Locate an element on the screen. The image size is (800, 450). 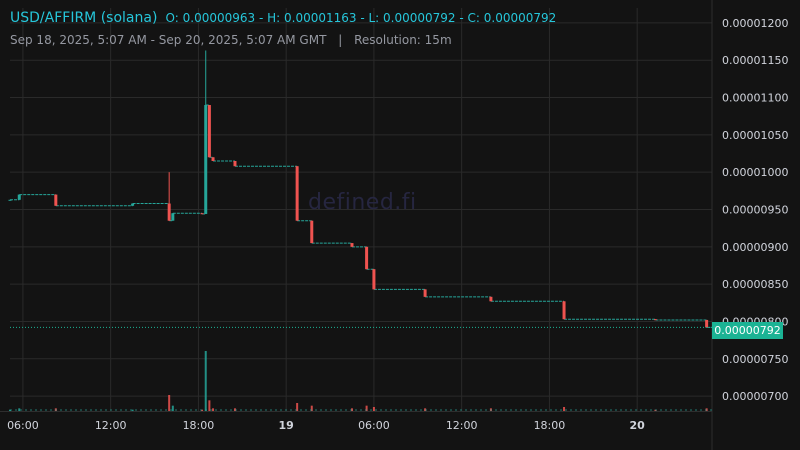
y-tick-label: 0.00001150 is located at coordinates (755, 60).